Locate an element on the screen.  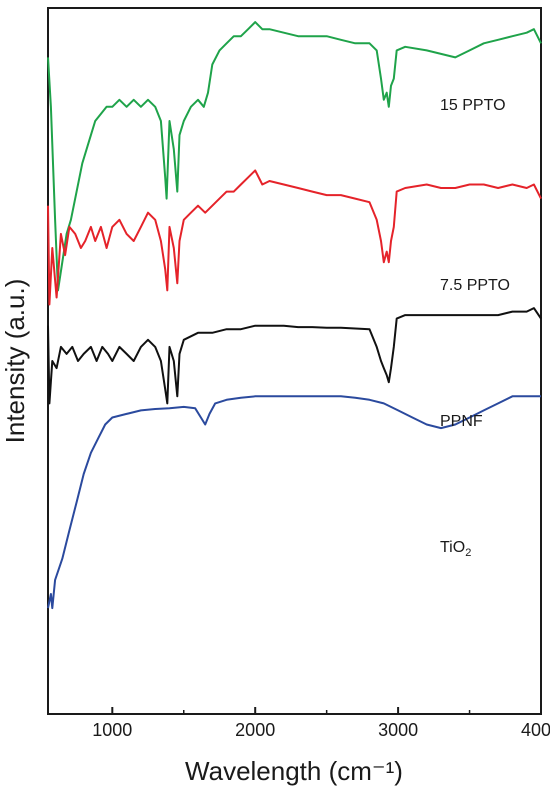
x-tick-label-2: 3000 is located at coordinates (398, 730).